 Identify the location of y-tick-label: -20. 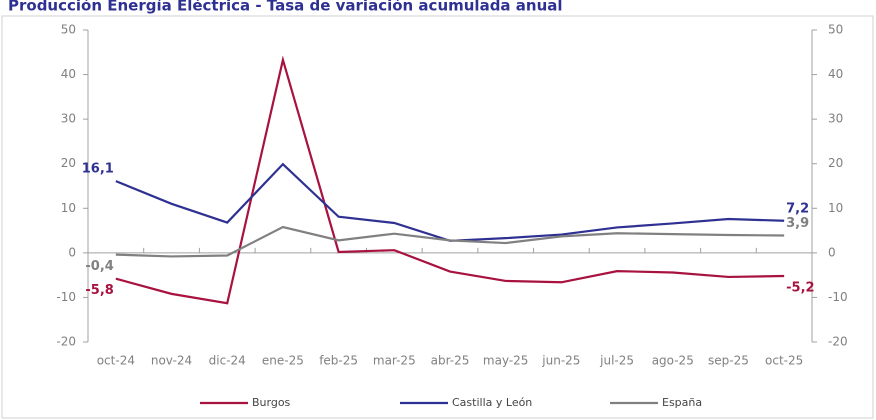
(66, 342).